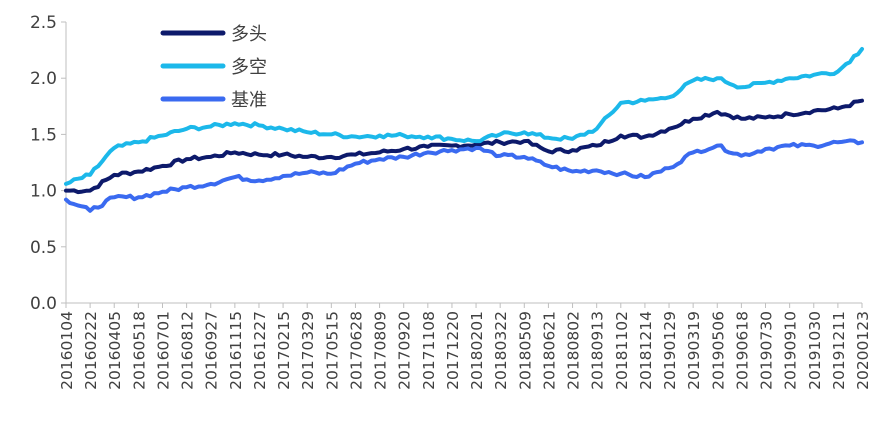  Describe the element at coordinates (43, 79) in the screenshot. I see `y-tick-label: 2.0` at that location.